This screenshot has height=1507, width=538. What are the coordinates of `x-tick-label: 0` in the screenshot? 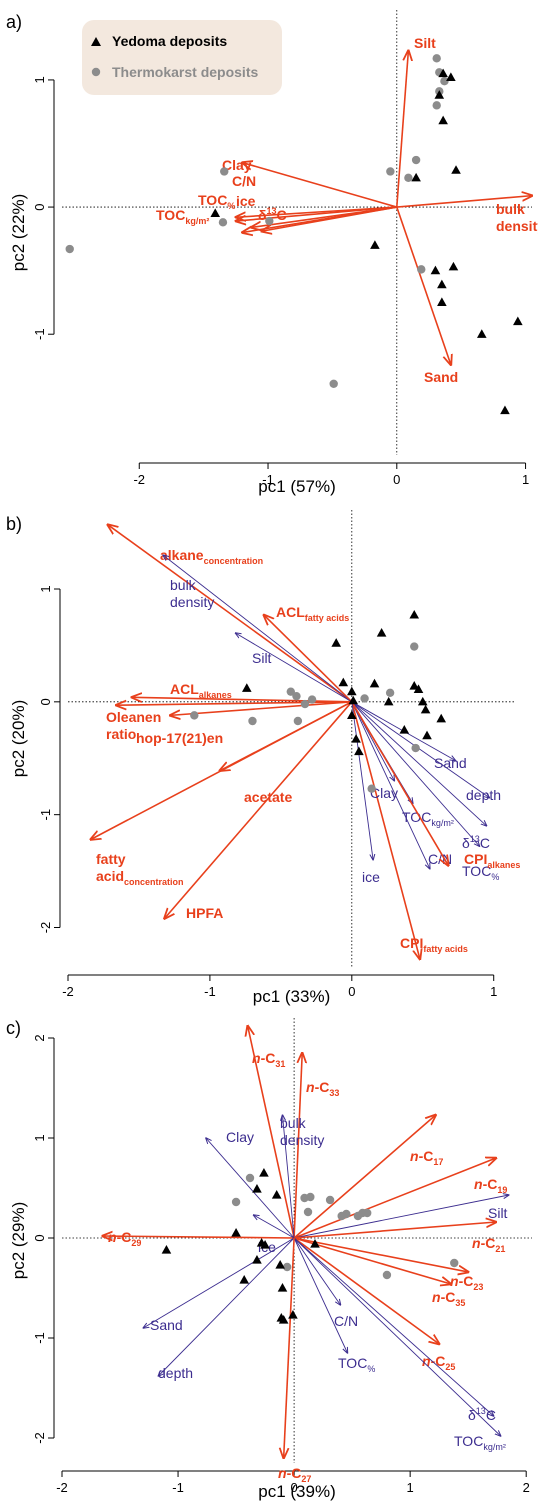 It's located at (293, 1487).